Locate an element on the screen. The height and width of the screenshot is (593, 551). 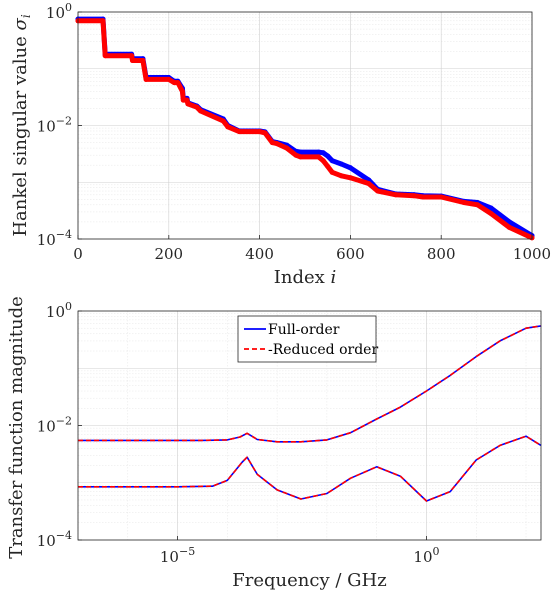
chart1-x-axis-label: Index i is located at coordinates (305, 277).